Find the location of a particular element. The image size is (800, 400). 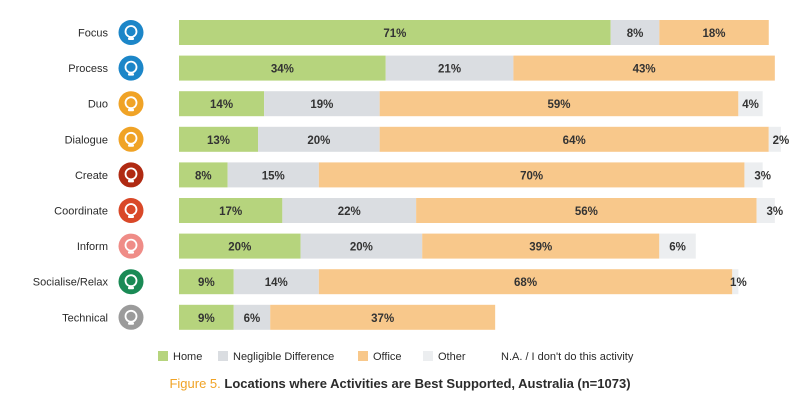

bar-duo-other is located at coordinates (750, 104).